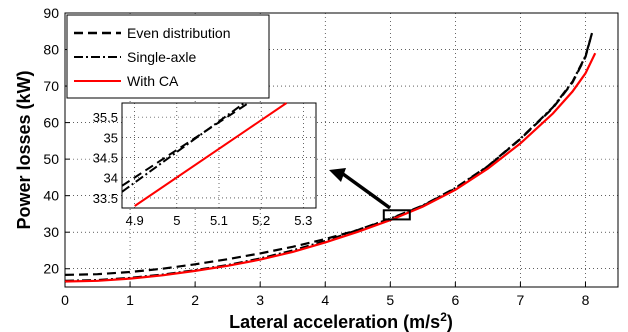 The width and height of the screenshot is (628, 332). What do you see at coordinates (65, 300) in the screenshot?
I see `x-tick-label: 0` at bounding box center [65, 300].